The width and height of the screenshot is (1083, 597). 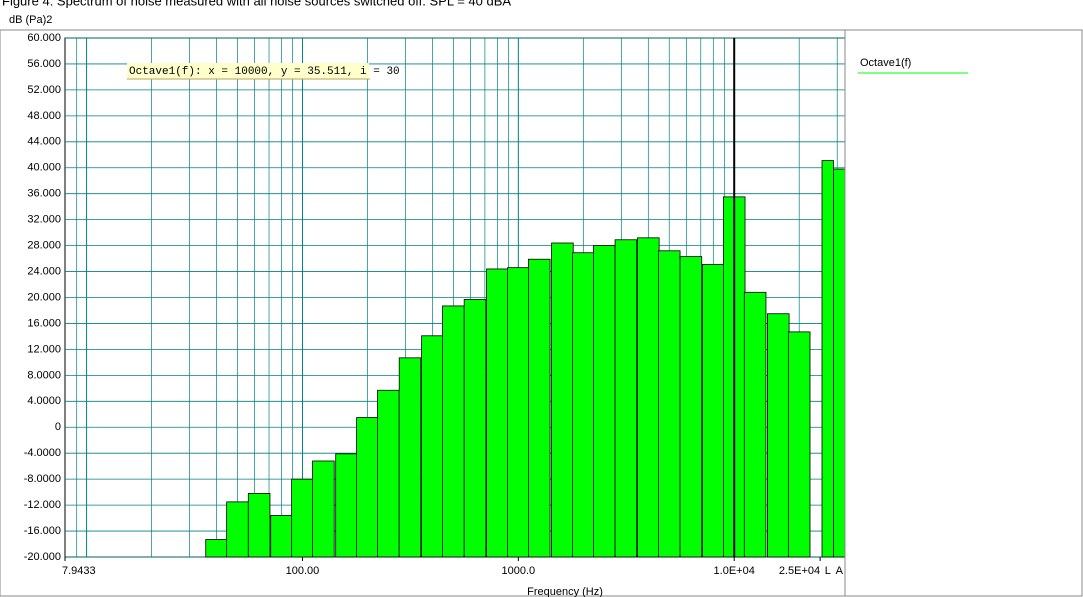 What do you see at coordinates (44, 38) in the screenshot?
I see `y-tick-label: 60.000` at bounding box center [44, 38].